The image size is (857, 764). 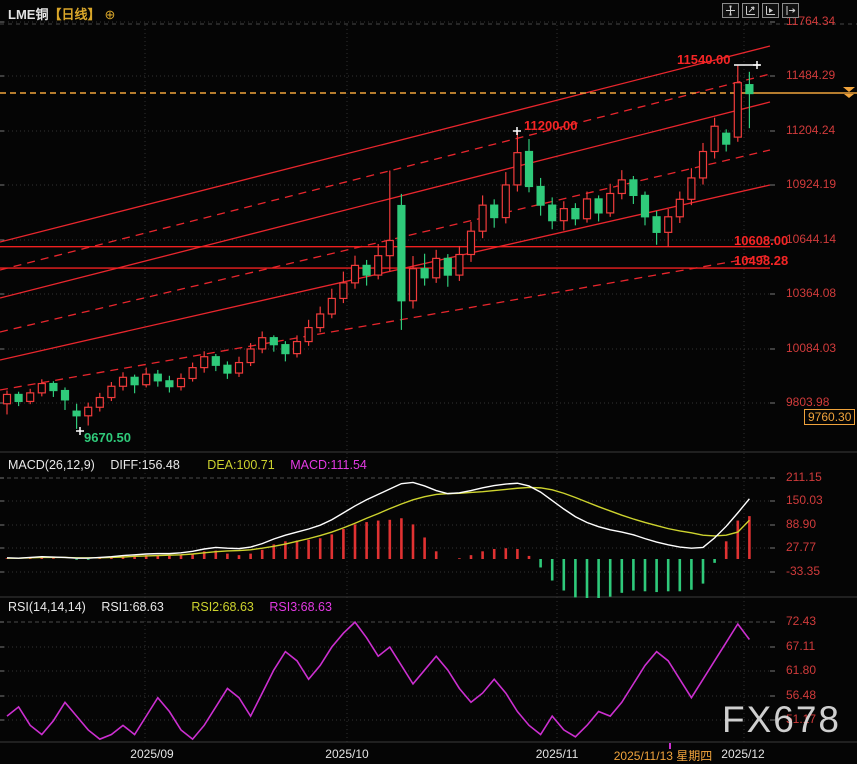 I want to click on rsi2-value: RSI2:68.63, so click(x=222, y=607).